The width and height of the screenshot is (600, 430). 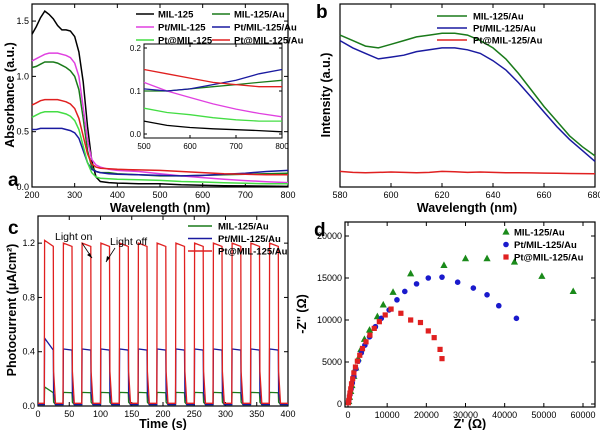 What do you see at coordinates (426, 415) in the screenshot?
I see `panel-d-xtick-label: 20000` at bounding box center [426, 415].